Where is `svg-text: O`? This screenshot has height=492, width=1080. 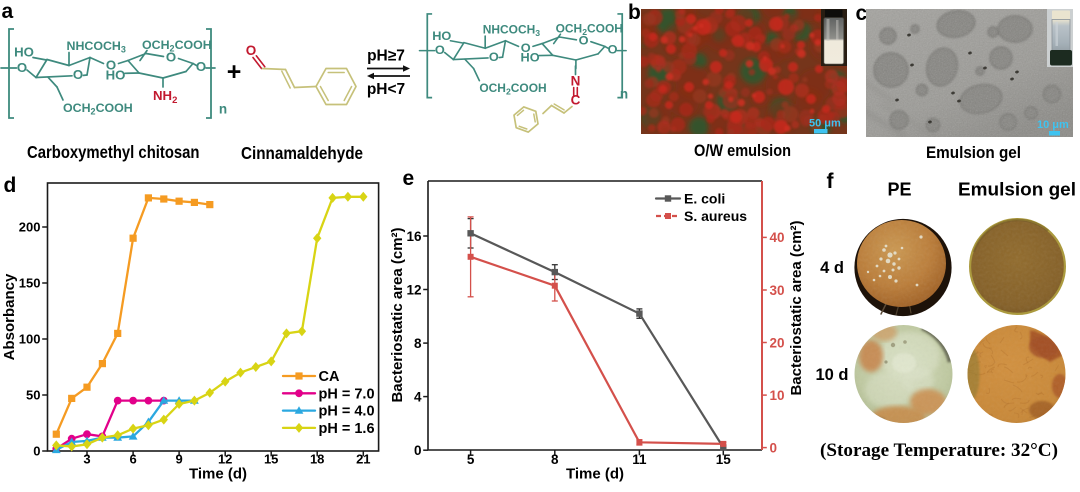
svg-text: O is located at coordinates (251, 50).